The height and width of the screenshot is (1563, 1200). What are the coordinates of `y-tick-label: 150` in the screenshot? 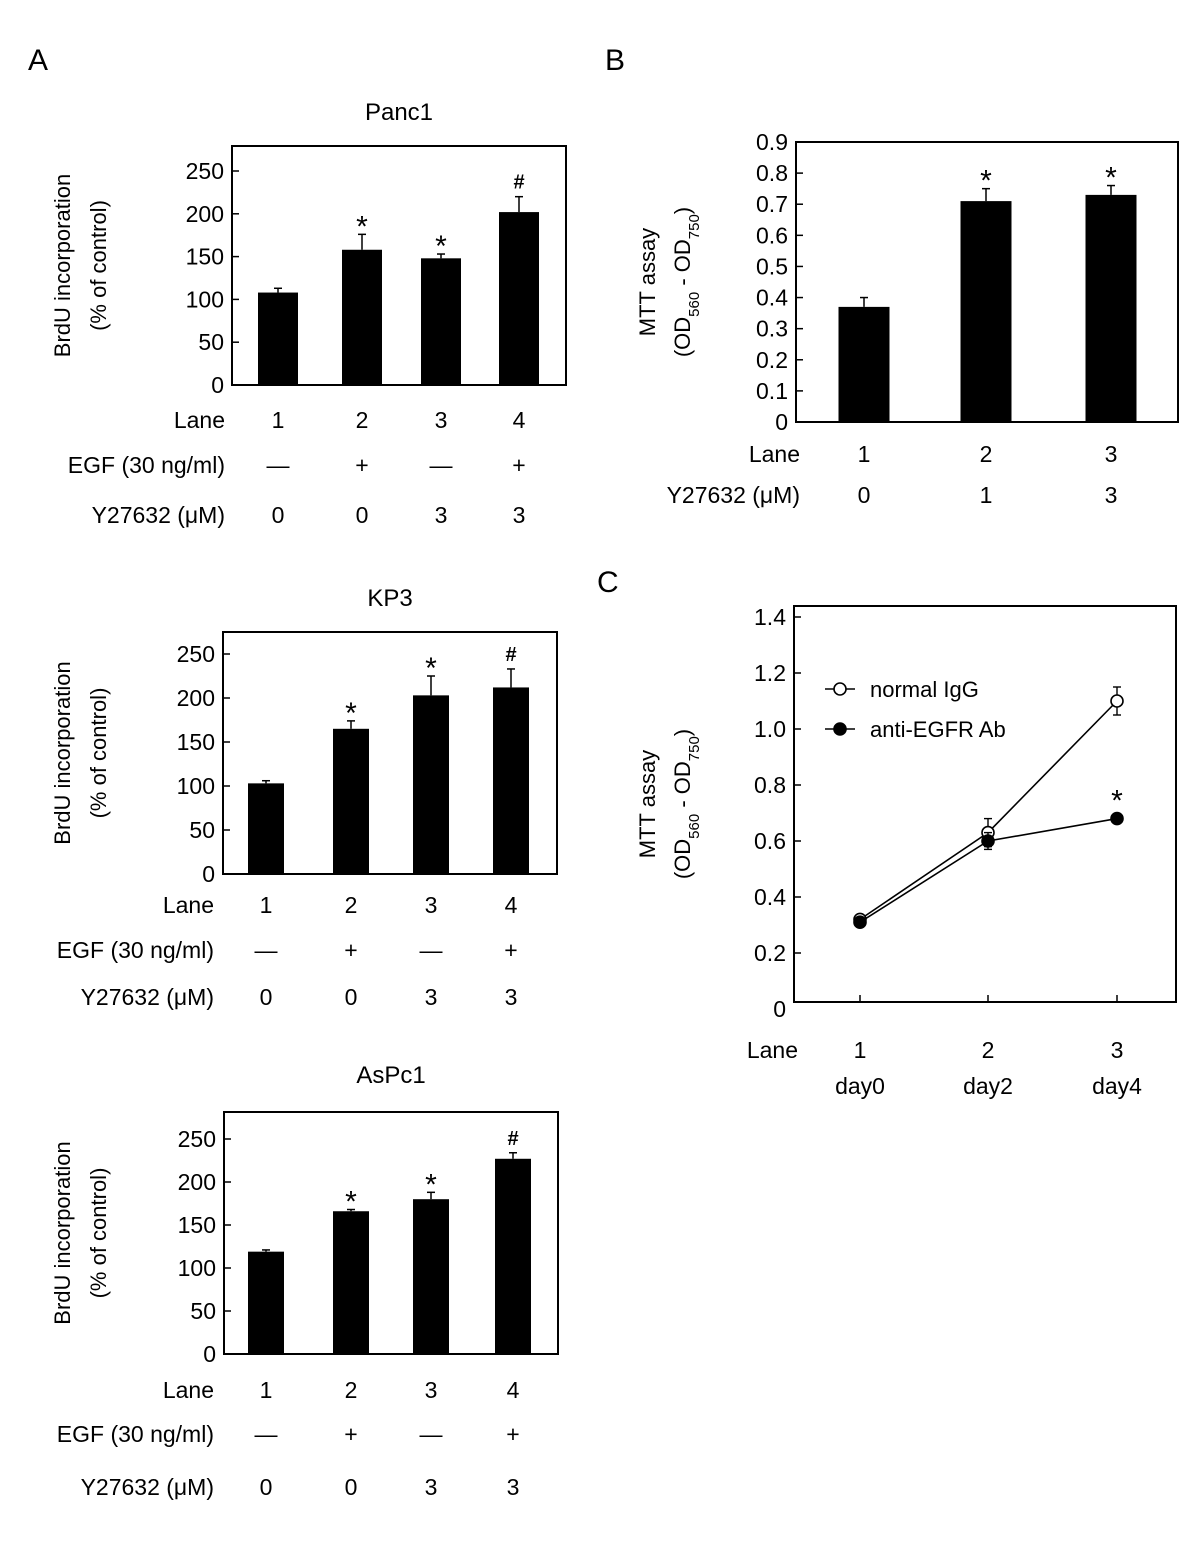 It's located at (197, 1225).